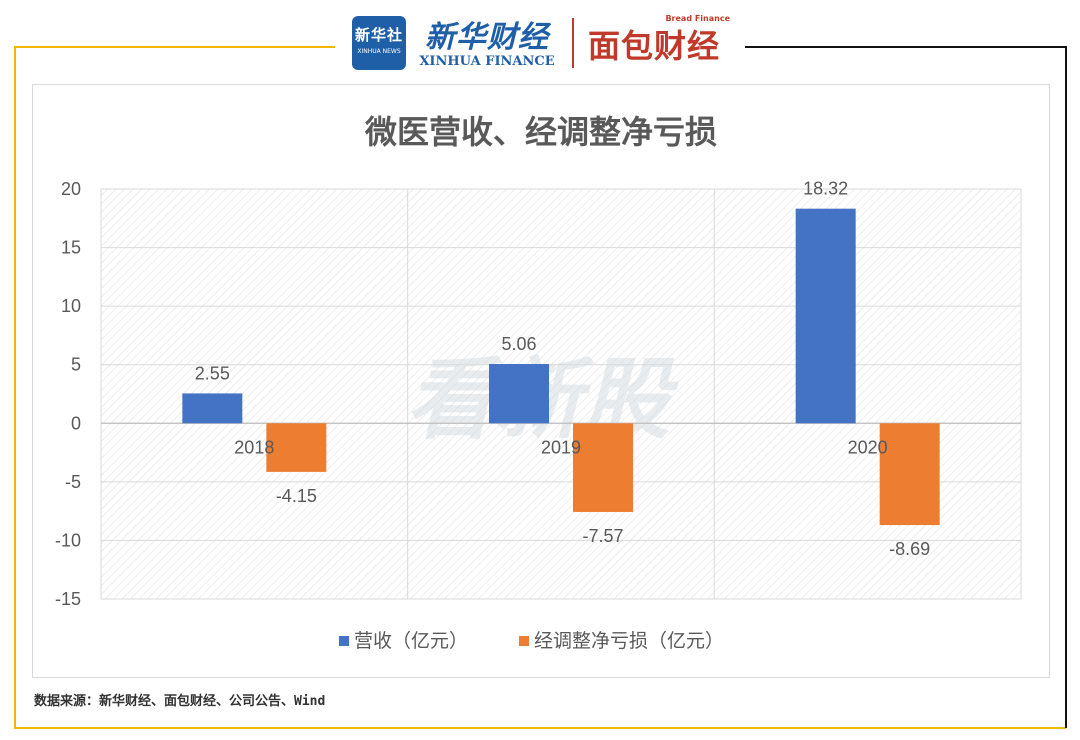 This screenshot has height=740, width=1080. I want to click on bar-loss-2020, so click(909, 474).